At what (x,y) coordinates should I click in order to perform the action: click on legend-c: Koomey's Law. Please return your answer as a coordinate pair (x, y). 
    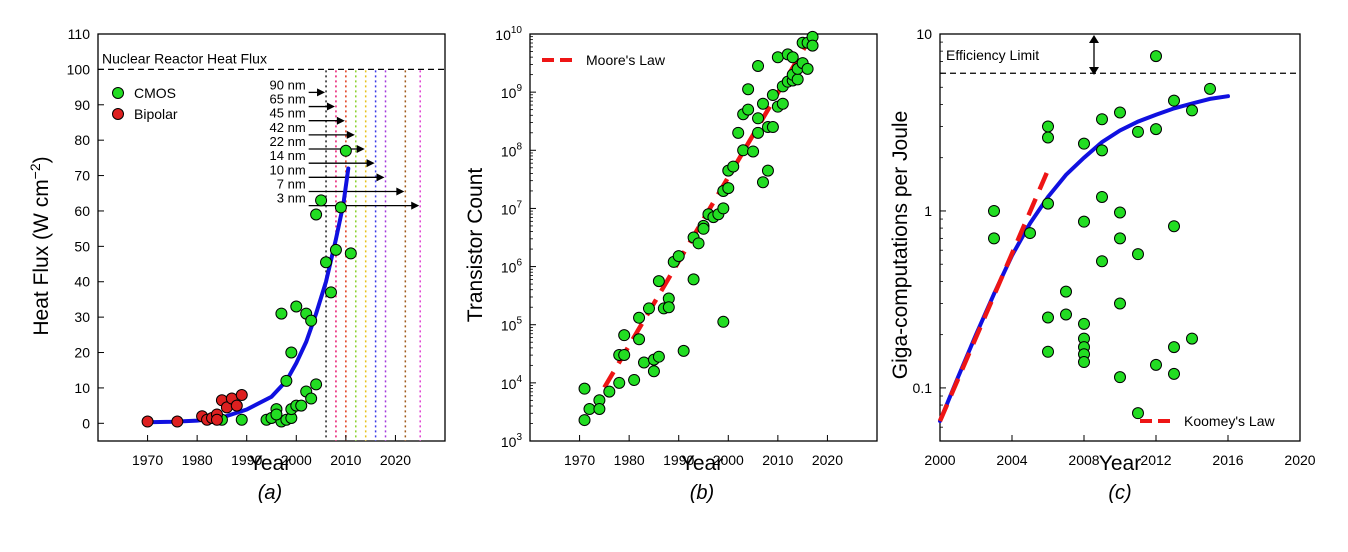
    Looking at the image, I should click on (1207, 421).